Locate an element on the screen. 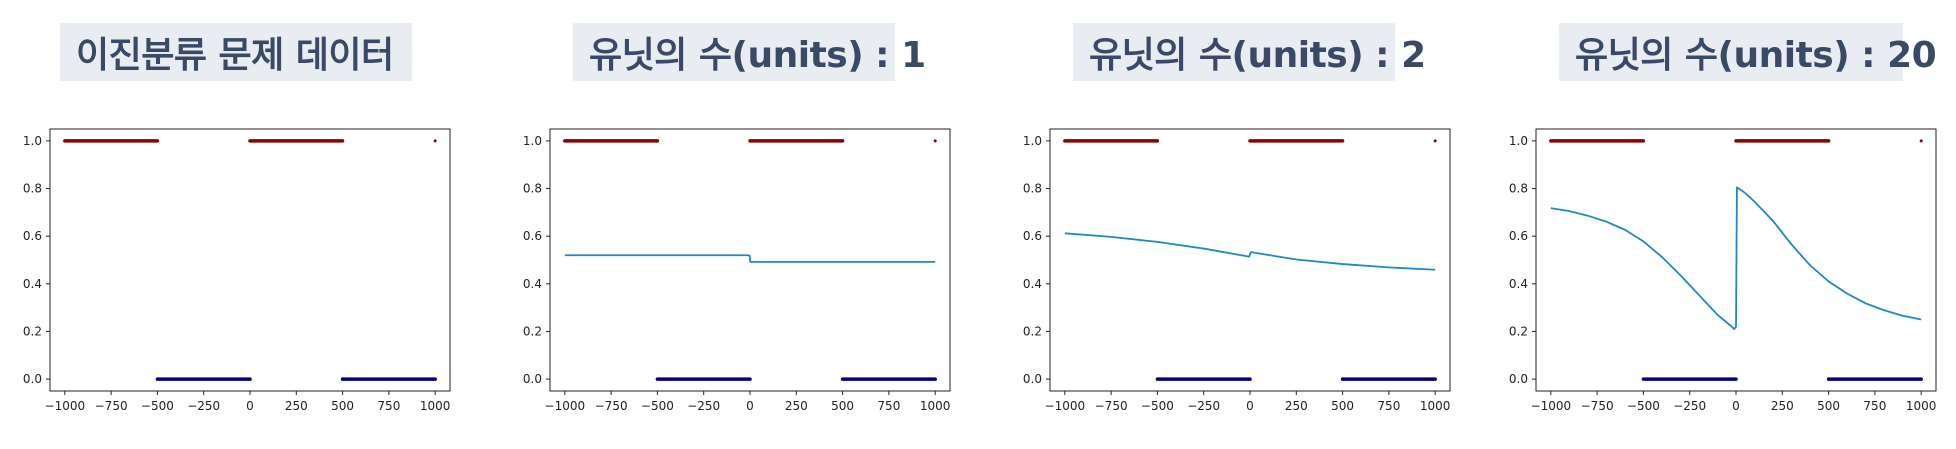  chart-title-box: 유닛의 수(units) : 2 is located at coordinates (1249, 52).